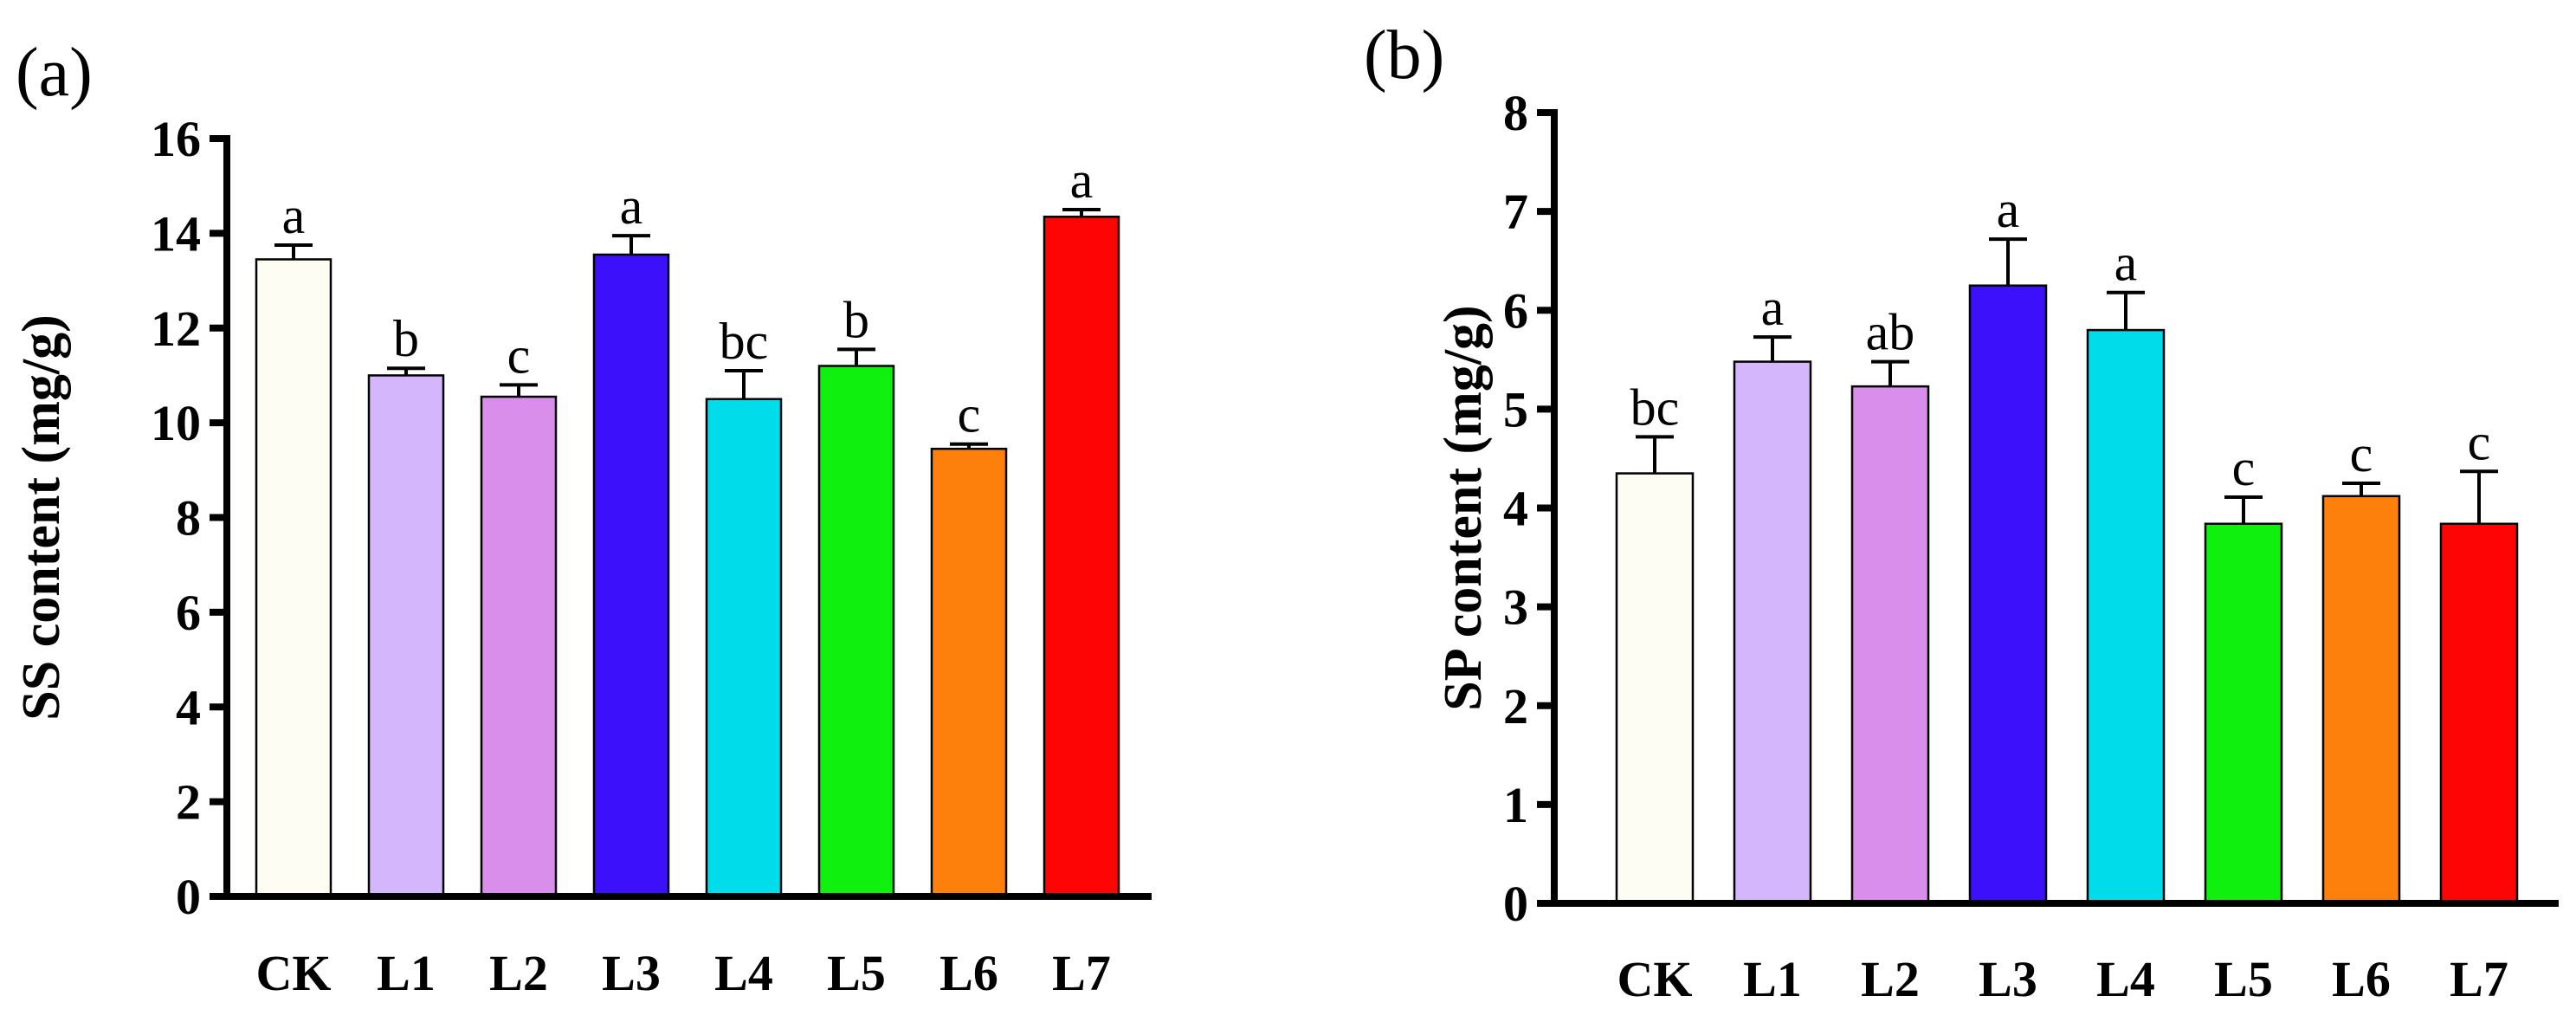 The height and width of the screenshot is (1035, 2576). Describe the element at coordinates (176, 423) in the screenshot. I see `y-tick-label: 10` at that location.